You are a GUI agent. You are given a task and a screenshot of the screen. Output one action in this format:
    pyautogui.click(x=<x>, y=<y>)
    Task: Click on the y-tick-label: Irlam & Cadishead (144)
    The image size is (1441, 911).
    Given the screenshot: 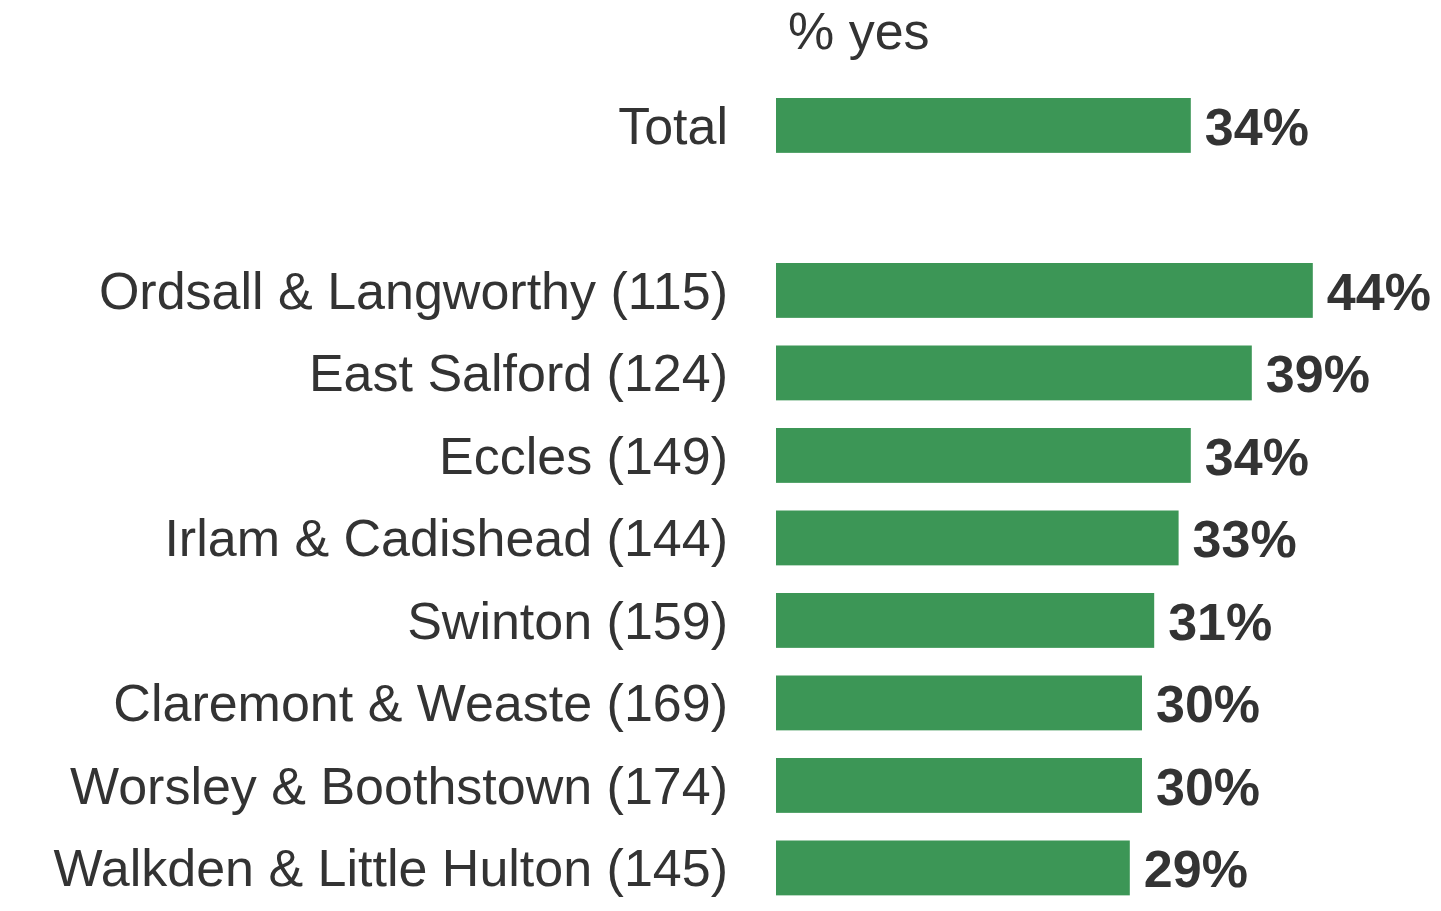 What is the action you would take?
    pyautogui.click(x=446, y=538)
    